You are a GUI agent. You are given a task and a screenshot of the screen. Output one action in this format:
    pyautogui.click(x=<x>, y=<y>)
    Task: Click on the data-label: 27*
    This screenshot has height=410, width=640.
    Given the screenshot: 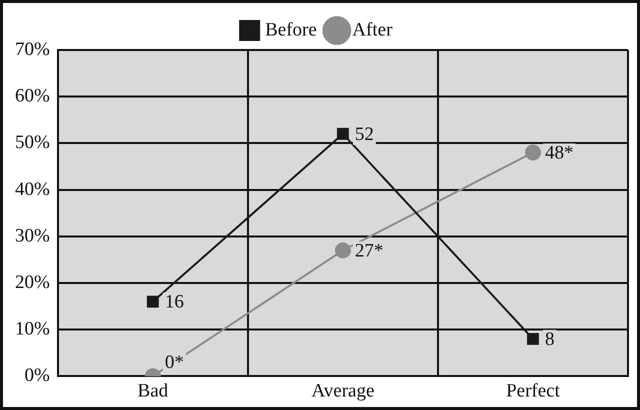 What is the action you would take?
    pyautogui.click(x=369, y=251)
    